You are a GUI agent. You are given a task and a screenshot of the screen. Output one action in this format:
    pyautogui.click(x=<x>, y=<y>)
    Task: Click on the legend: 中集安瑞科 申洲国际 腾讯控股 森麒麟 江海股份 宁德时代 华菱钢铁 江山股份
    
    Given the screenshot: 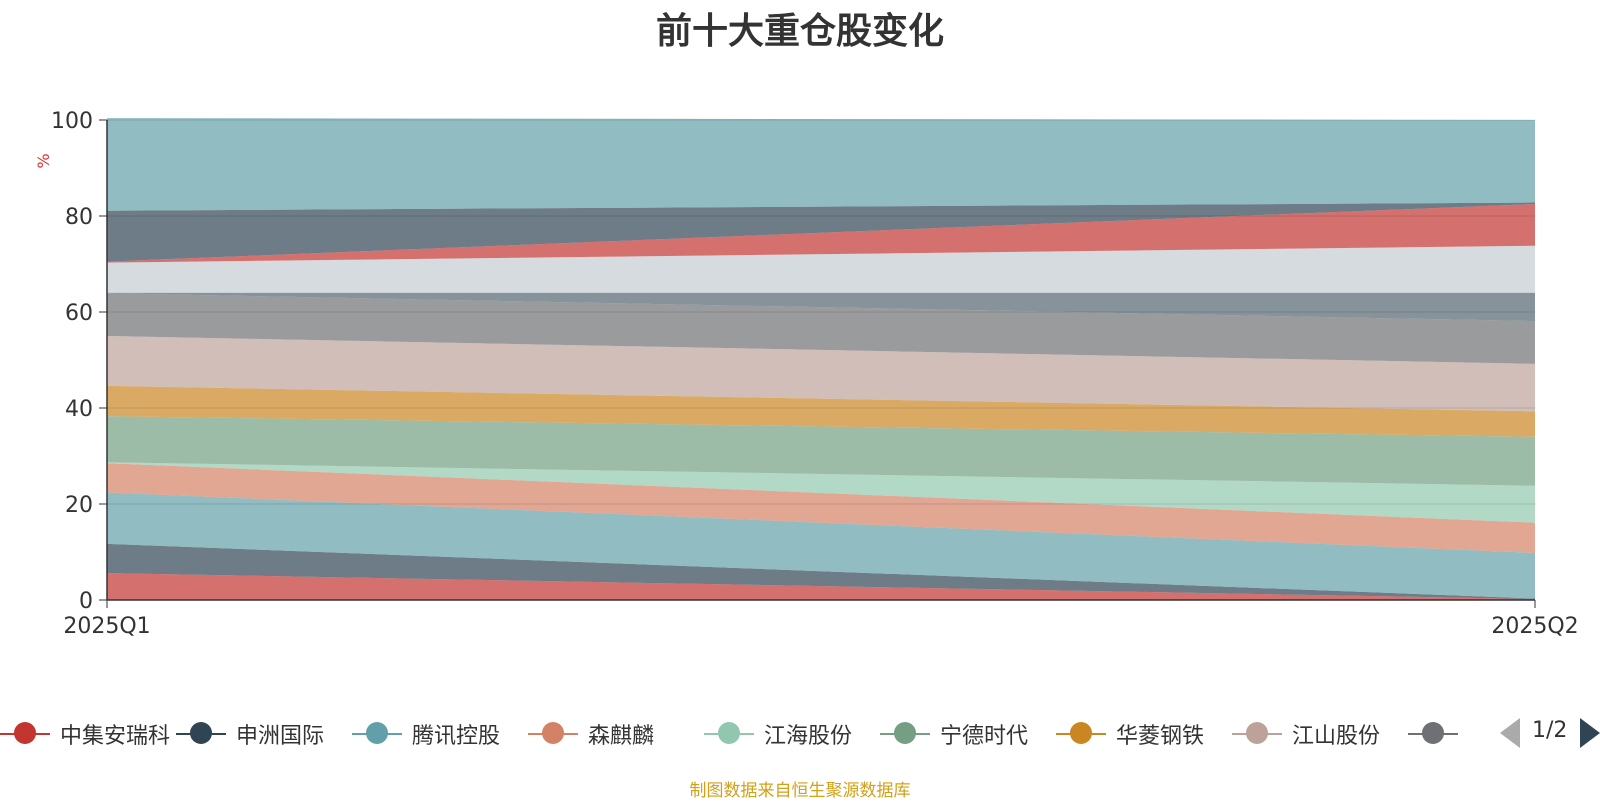 What is the action you would take?
    pyautogui.click(x=742, y=732)
    